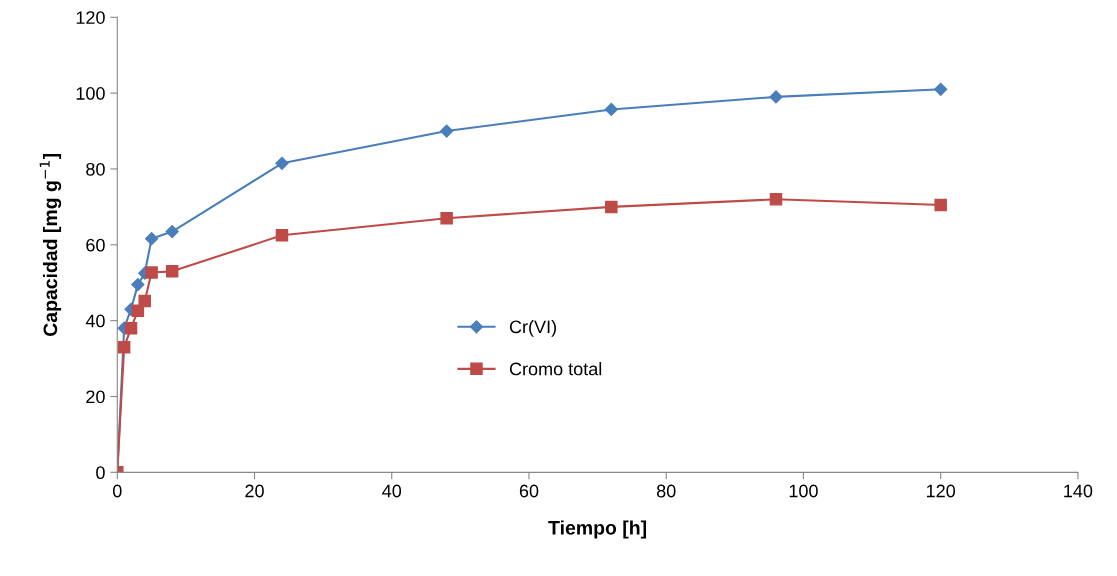 The width and height of the screenshot is (1117, 576). What do you see at coordinates (90, 17) in the screenshot?
I see `y-tick-label: 120` at bounding box center [90, 17].